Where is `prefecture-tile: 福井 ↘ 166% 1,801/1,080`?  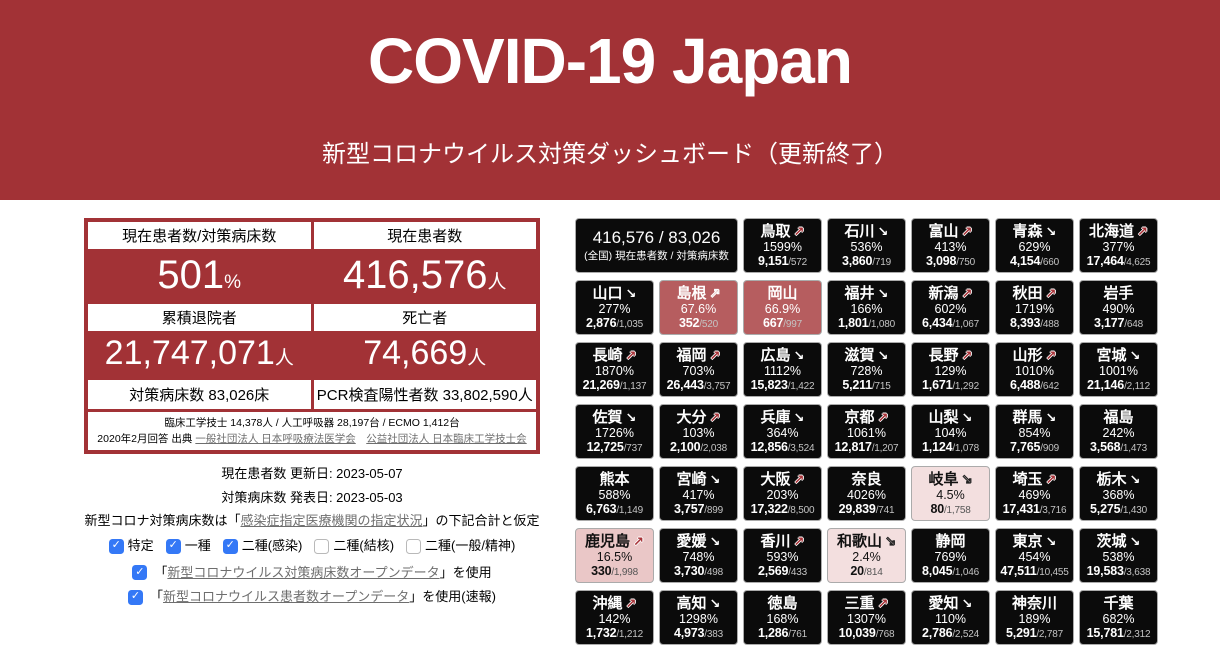 prefecture-tile: 福井 ↘ 166% 1,801/1,080 is located at coordinates (866, 307).